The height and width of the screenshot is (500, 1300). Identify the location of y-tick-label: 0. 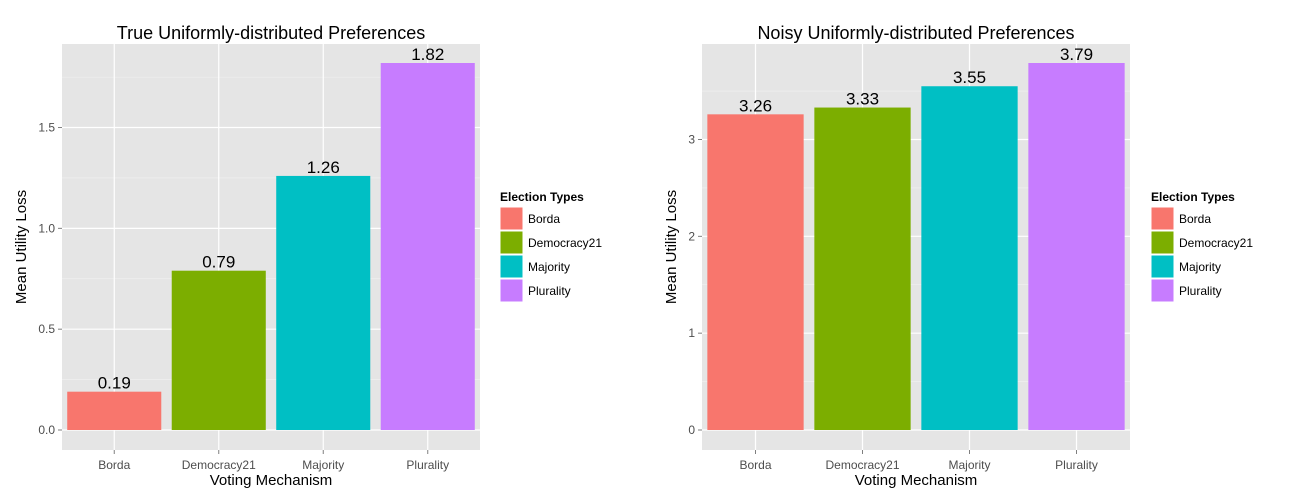
(691, 430).